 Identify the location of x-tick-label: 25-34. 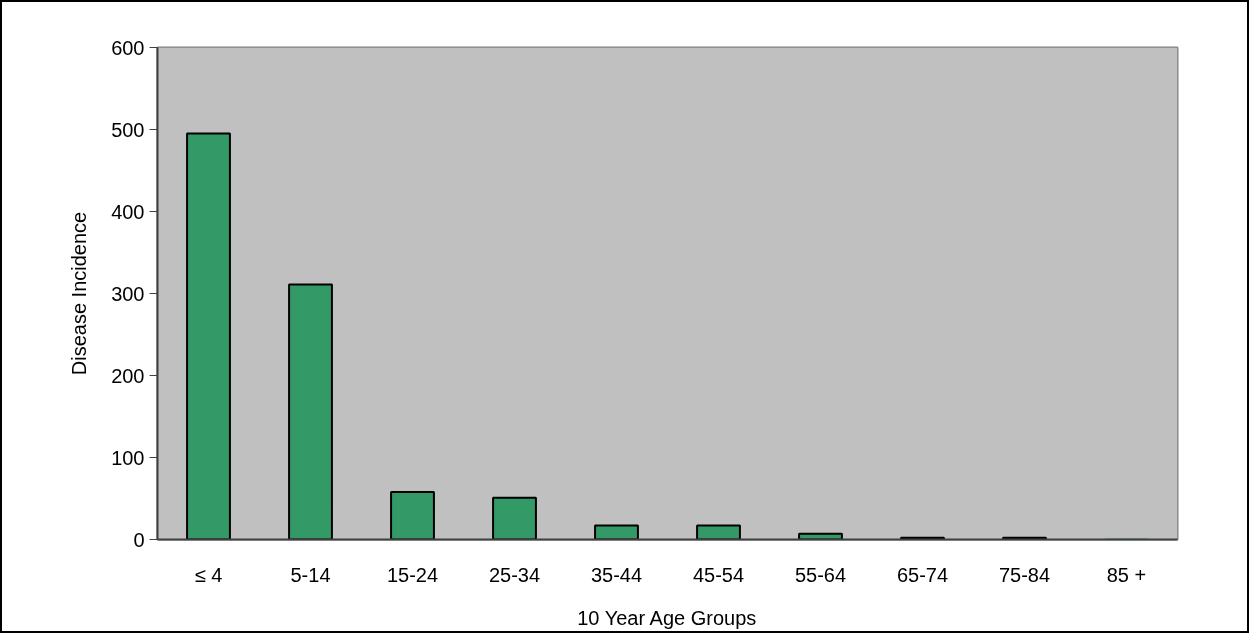
(514, 574).